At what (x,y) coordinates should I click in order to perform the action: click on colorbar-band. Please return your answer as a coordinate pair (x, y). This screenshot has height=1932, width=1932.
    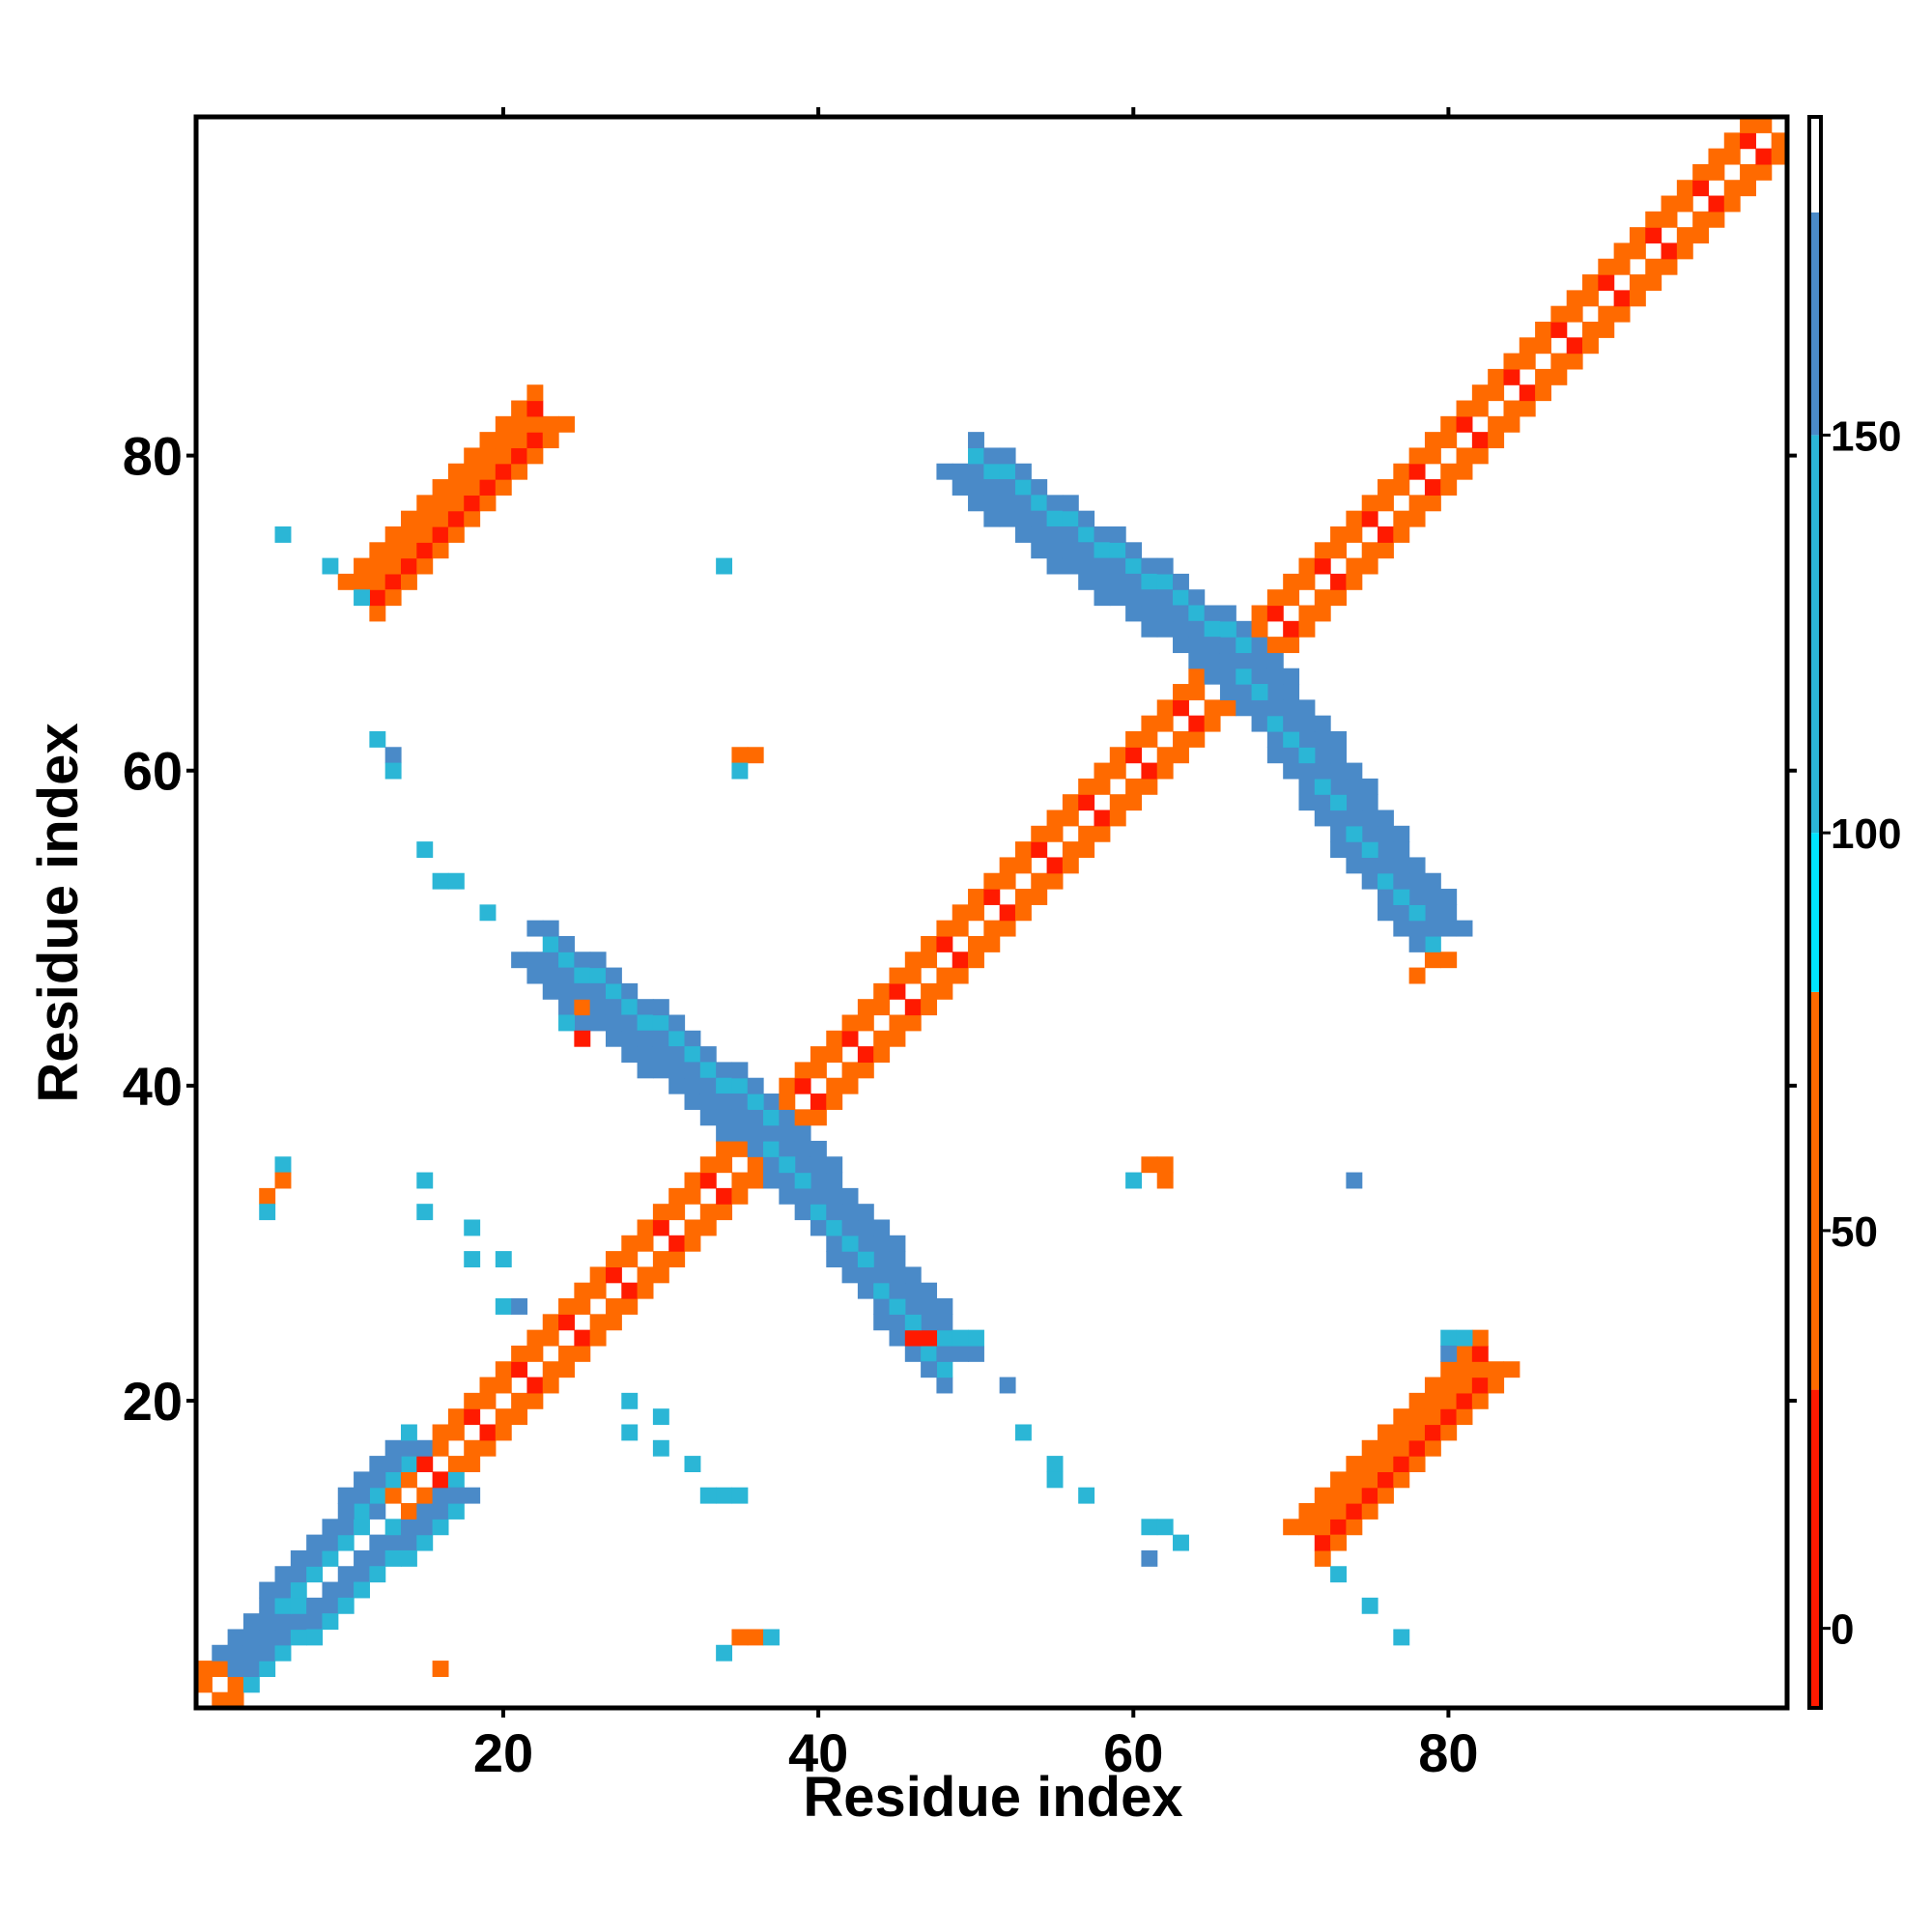
    Looking at the image, I should click on (1815, 165).